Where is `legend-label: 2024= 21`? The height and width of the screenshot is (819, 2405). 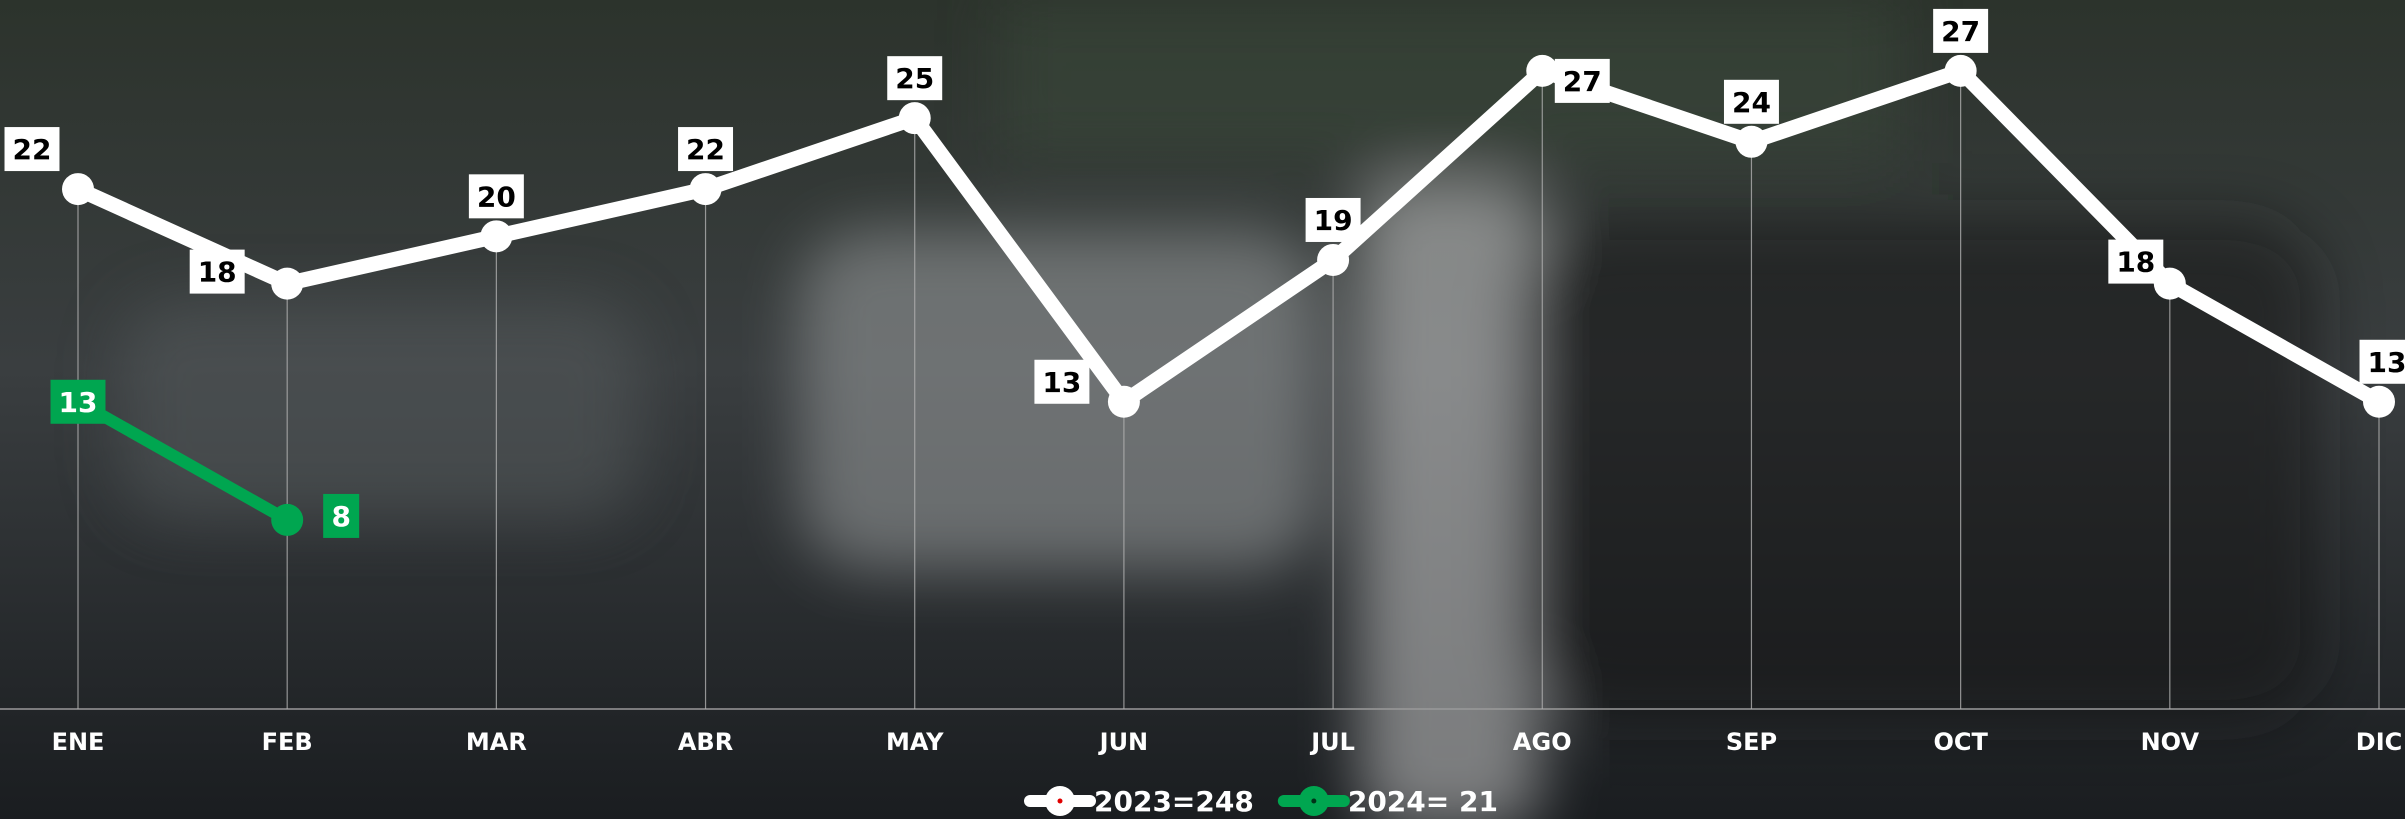 legend-label: 2024= 21 is located at coordinates (1423, 801).